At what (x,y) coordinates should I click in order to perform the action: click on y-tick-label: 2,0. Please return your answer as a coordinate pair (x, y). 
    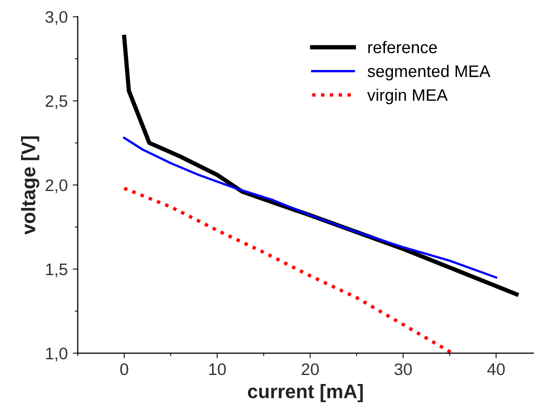
    Looking at the image, I should click on (57, 186).